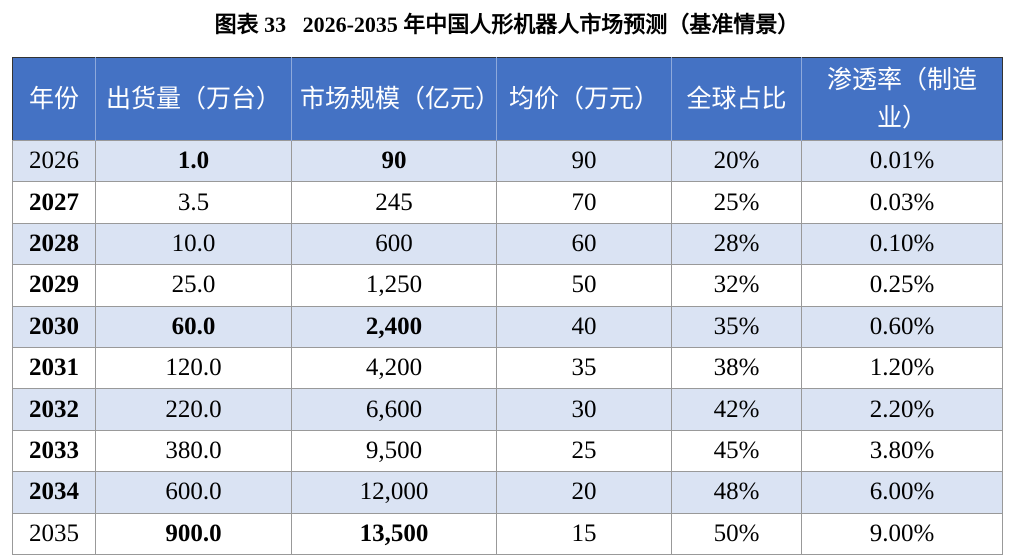 This screenshot has width=1014, height=558. I want to click on table-row: 2027 3.5 245 70 25% 0.03%, so click(507, 202).